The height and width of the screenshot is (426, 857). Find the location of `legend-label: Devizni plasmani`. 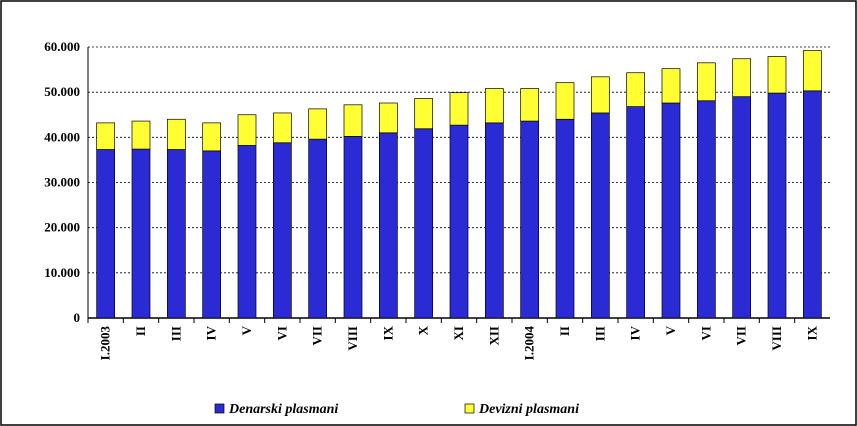

legend-label: Devizni plasmani is located at coordinates (528, 409).